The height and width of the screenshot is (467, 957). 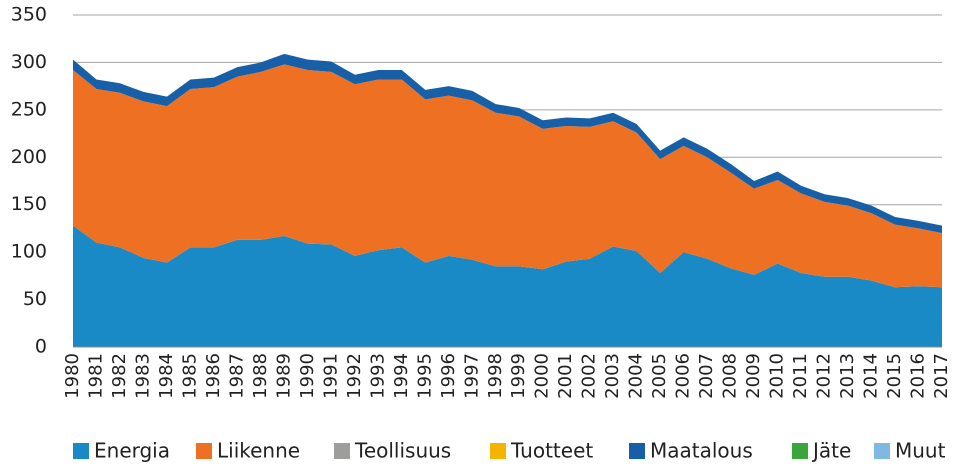 What do you see at coordinates (706, 376) in the screenshot?
I see `x-tick-label: 2007` at bounding box center [706, 376].